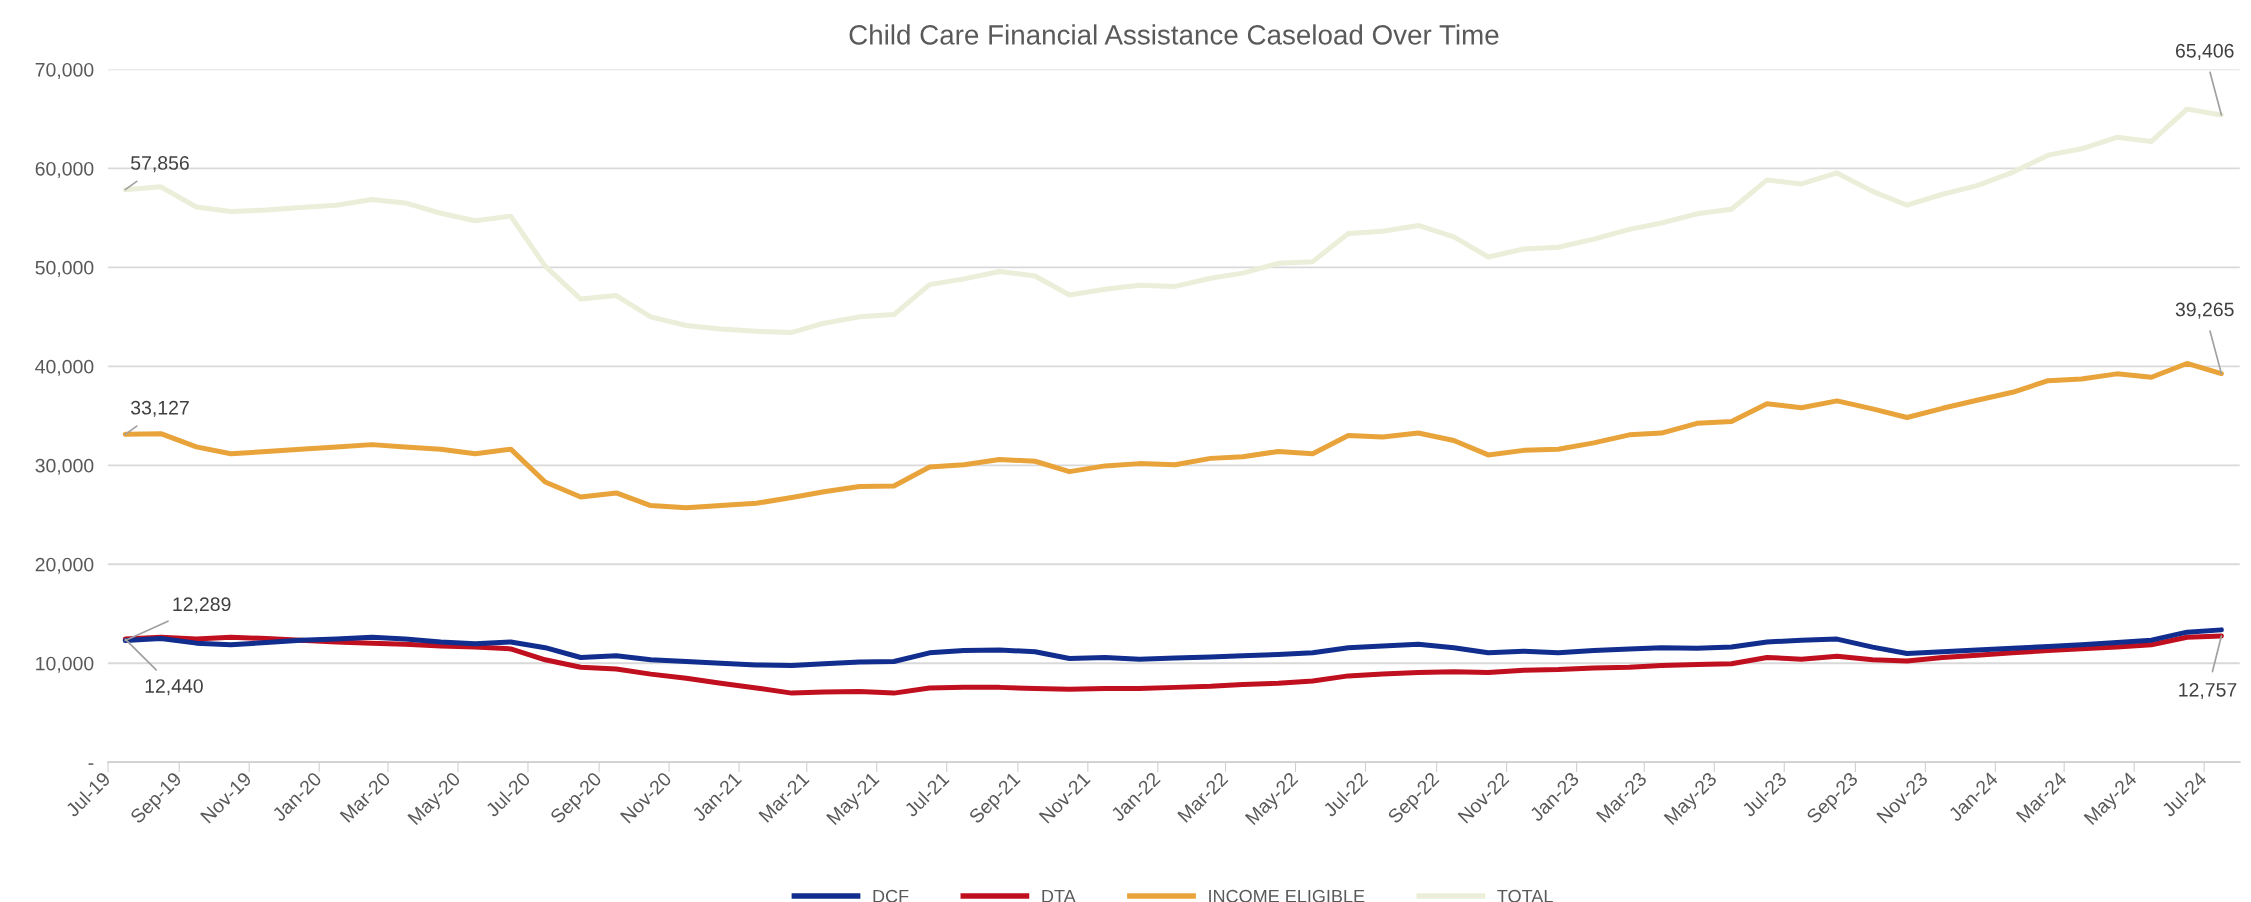 The width and height of the screenshot is (2251, 902). Describe the element at coordinates (202, 605) in the screenshot. I see `data-label: 12,289` at that location.